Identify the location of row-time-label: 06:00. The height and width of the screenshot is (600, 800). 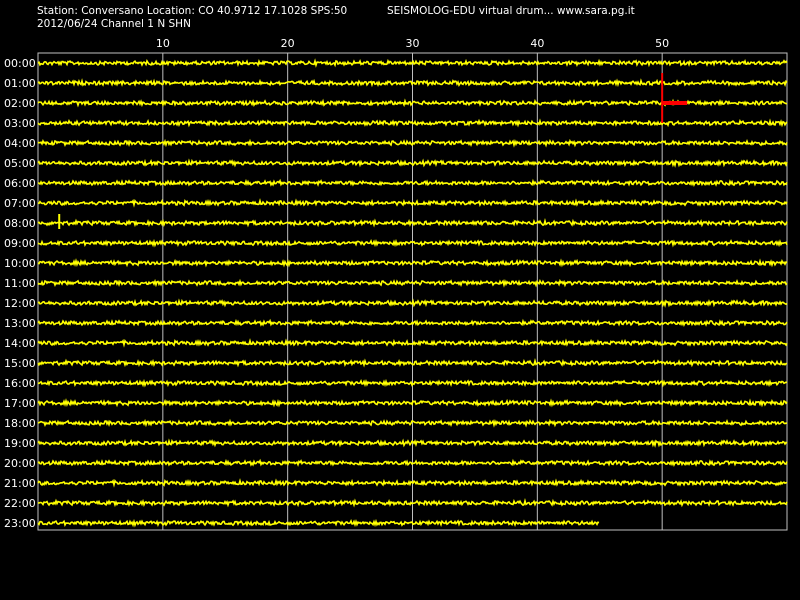
(20, 183).